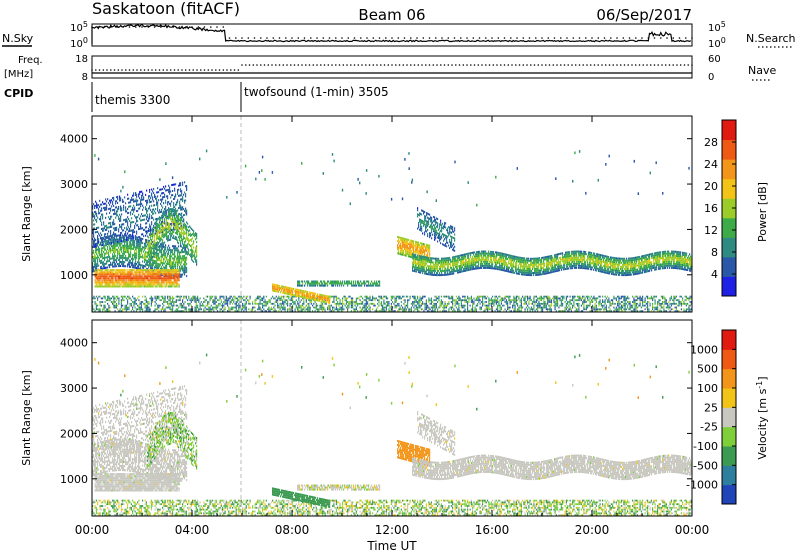  Describe the element at coordinates (717, 43) in the screenshot. I see `nsearch-tick-low: 100` at that location.